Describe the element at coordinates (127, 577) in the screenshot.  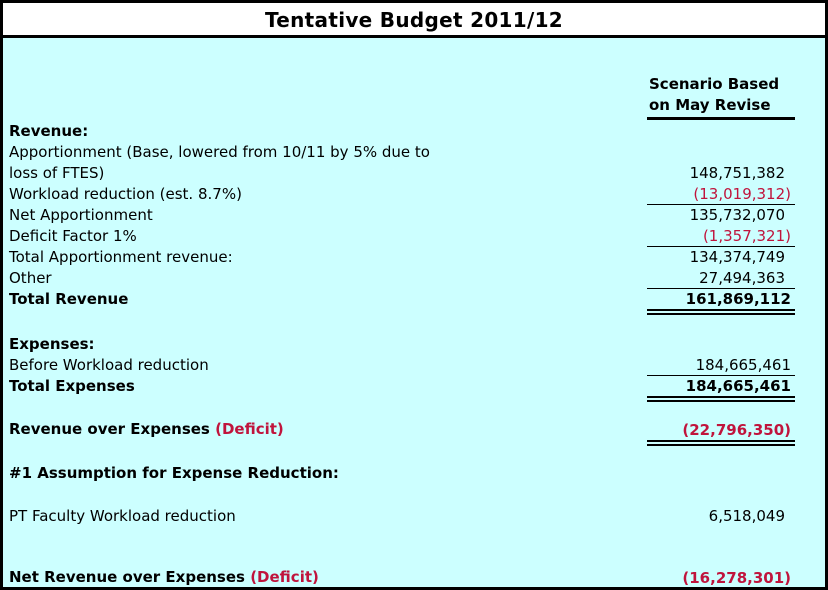
I see `net-revenue-text: Net Revenue over Expenses` at that location.